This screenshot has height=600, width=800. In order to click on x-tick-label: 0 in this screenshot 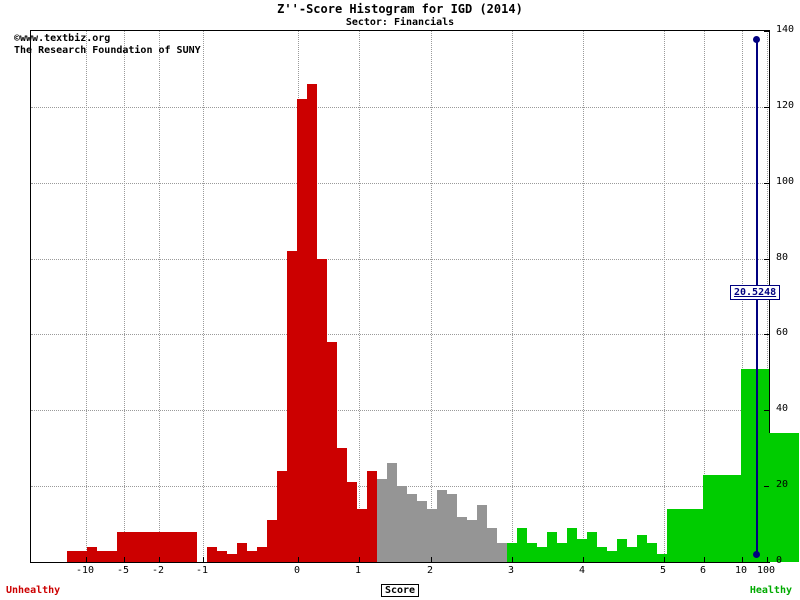, I will do `click(297, 570)`.